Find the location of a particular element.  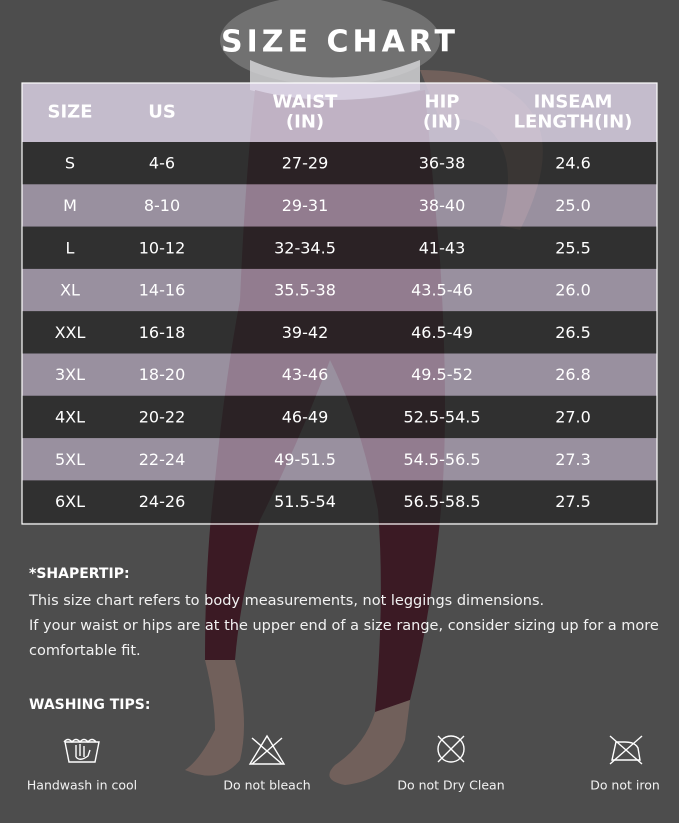

header-cell: WAIST is located at coordinates (306, 102).